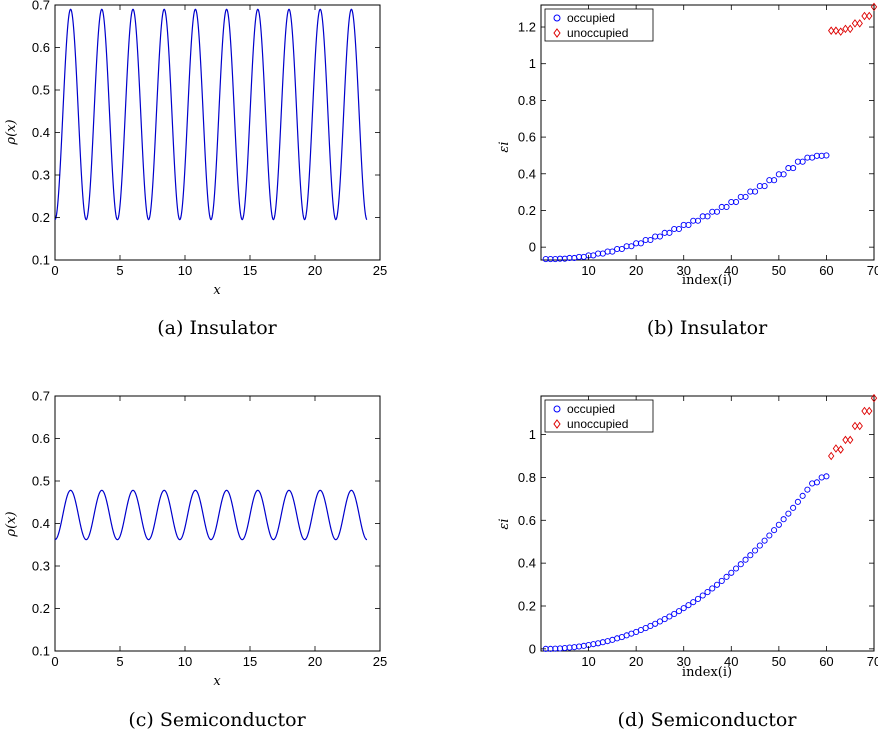 The width and height of the screenshot is (878, 740). What do you see at coordinates (557, 409) in the screenshot?
I see `panel-d-legend-occupied-marker` at bounding box center [557, 409].